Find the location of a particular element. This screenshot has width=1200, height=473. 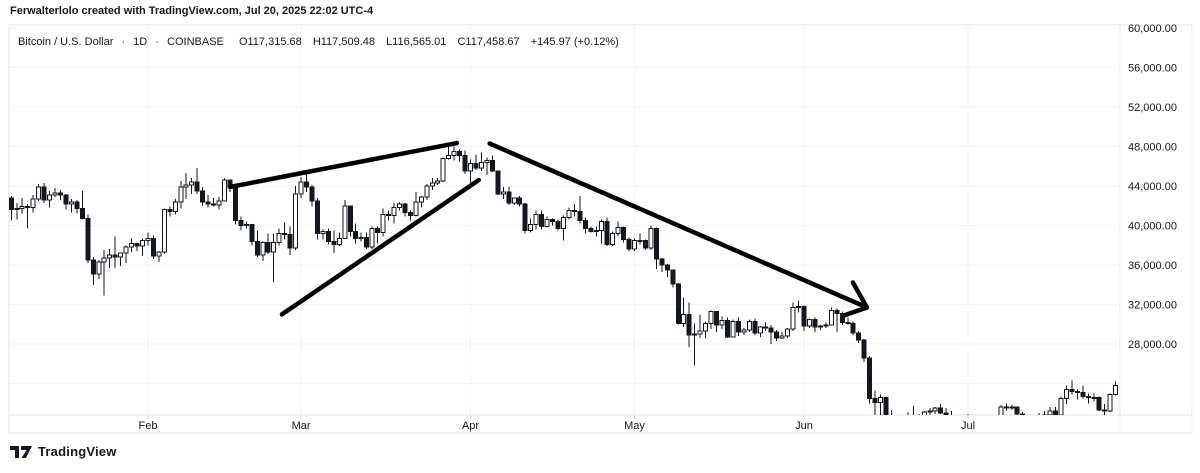

change-value: +145.97 (+0.12%) is located at coordinates (574, 42).